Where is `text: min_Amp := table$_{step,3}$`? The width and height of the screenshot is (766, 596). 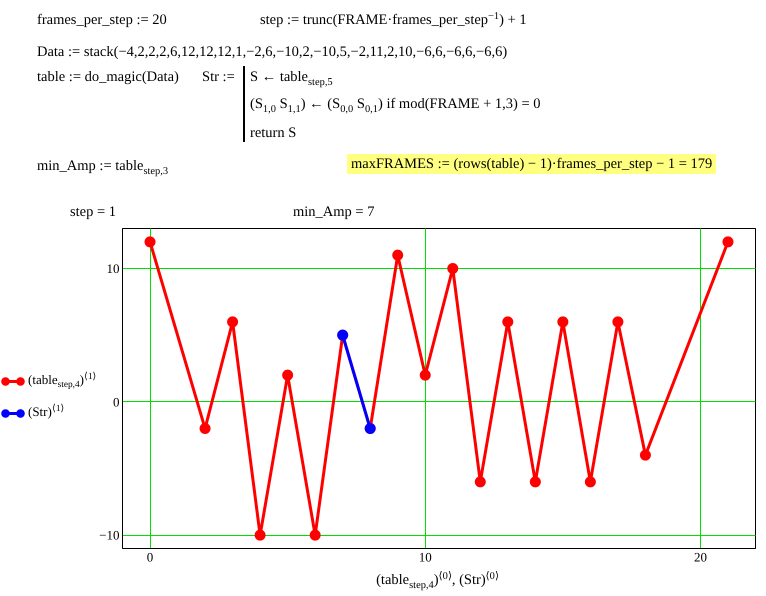 text: min_Amp := table$_{step,3}$ is located at coordinates (102, 167).